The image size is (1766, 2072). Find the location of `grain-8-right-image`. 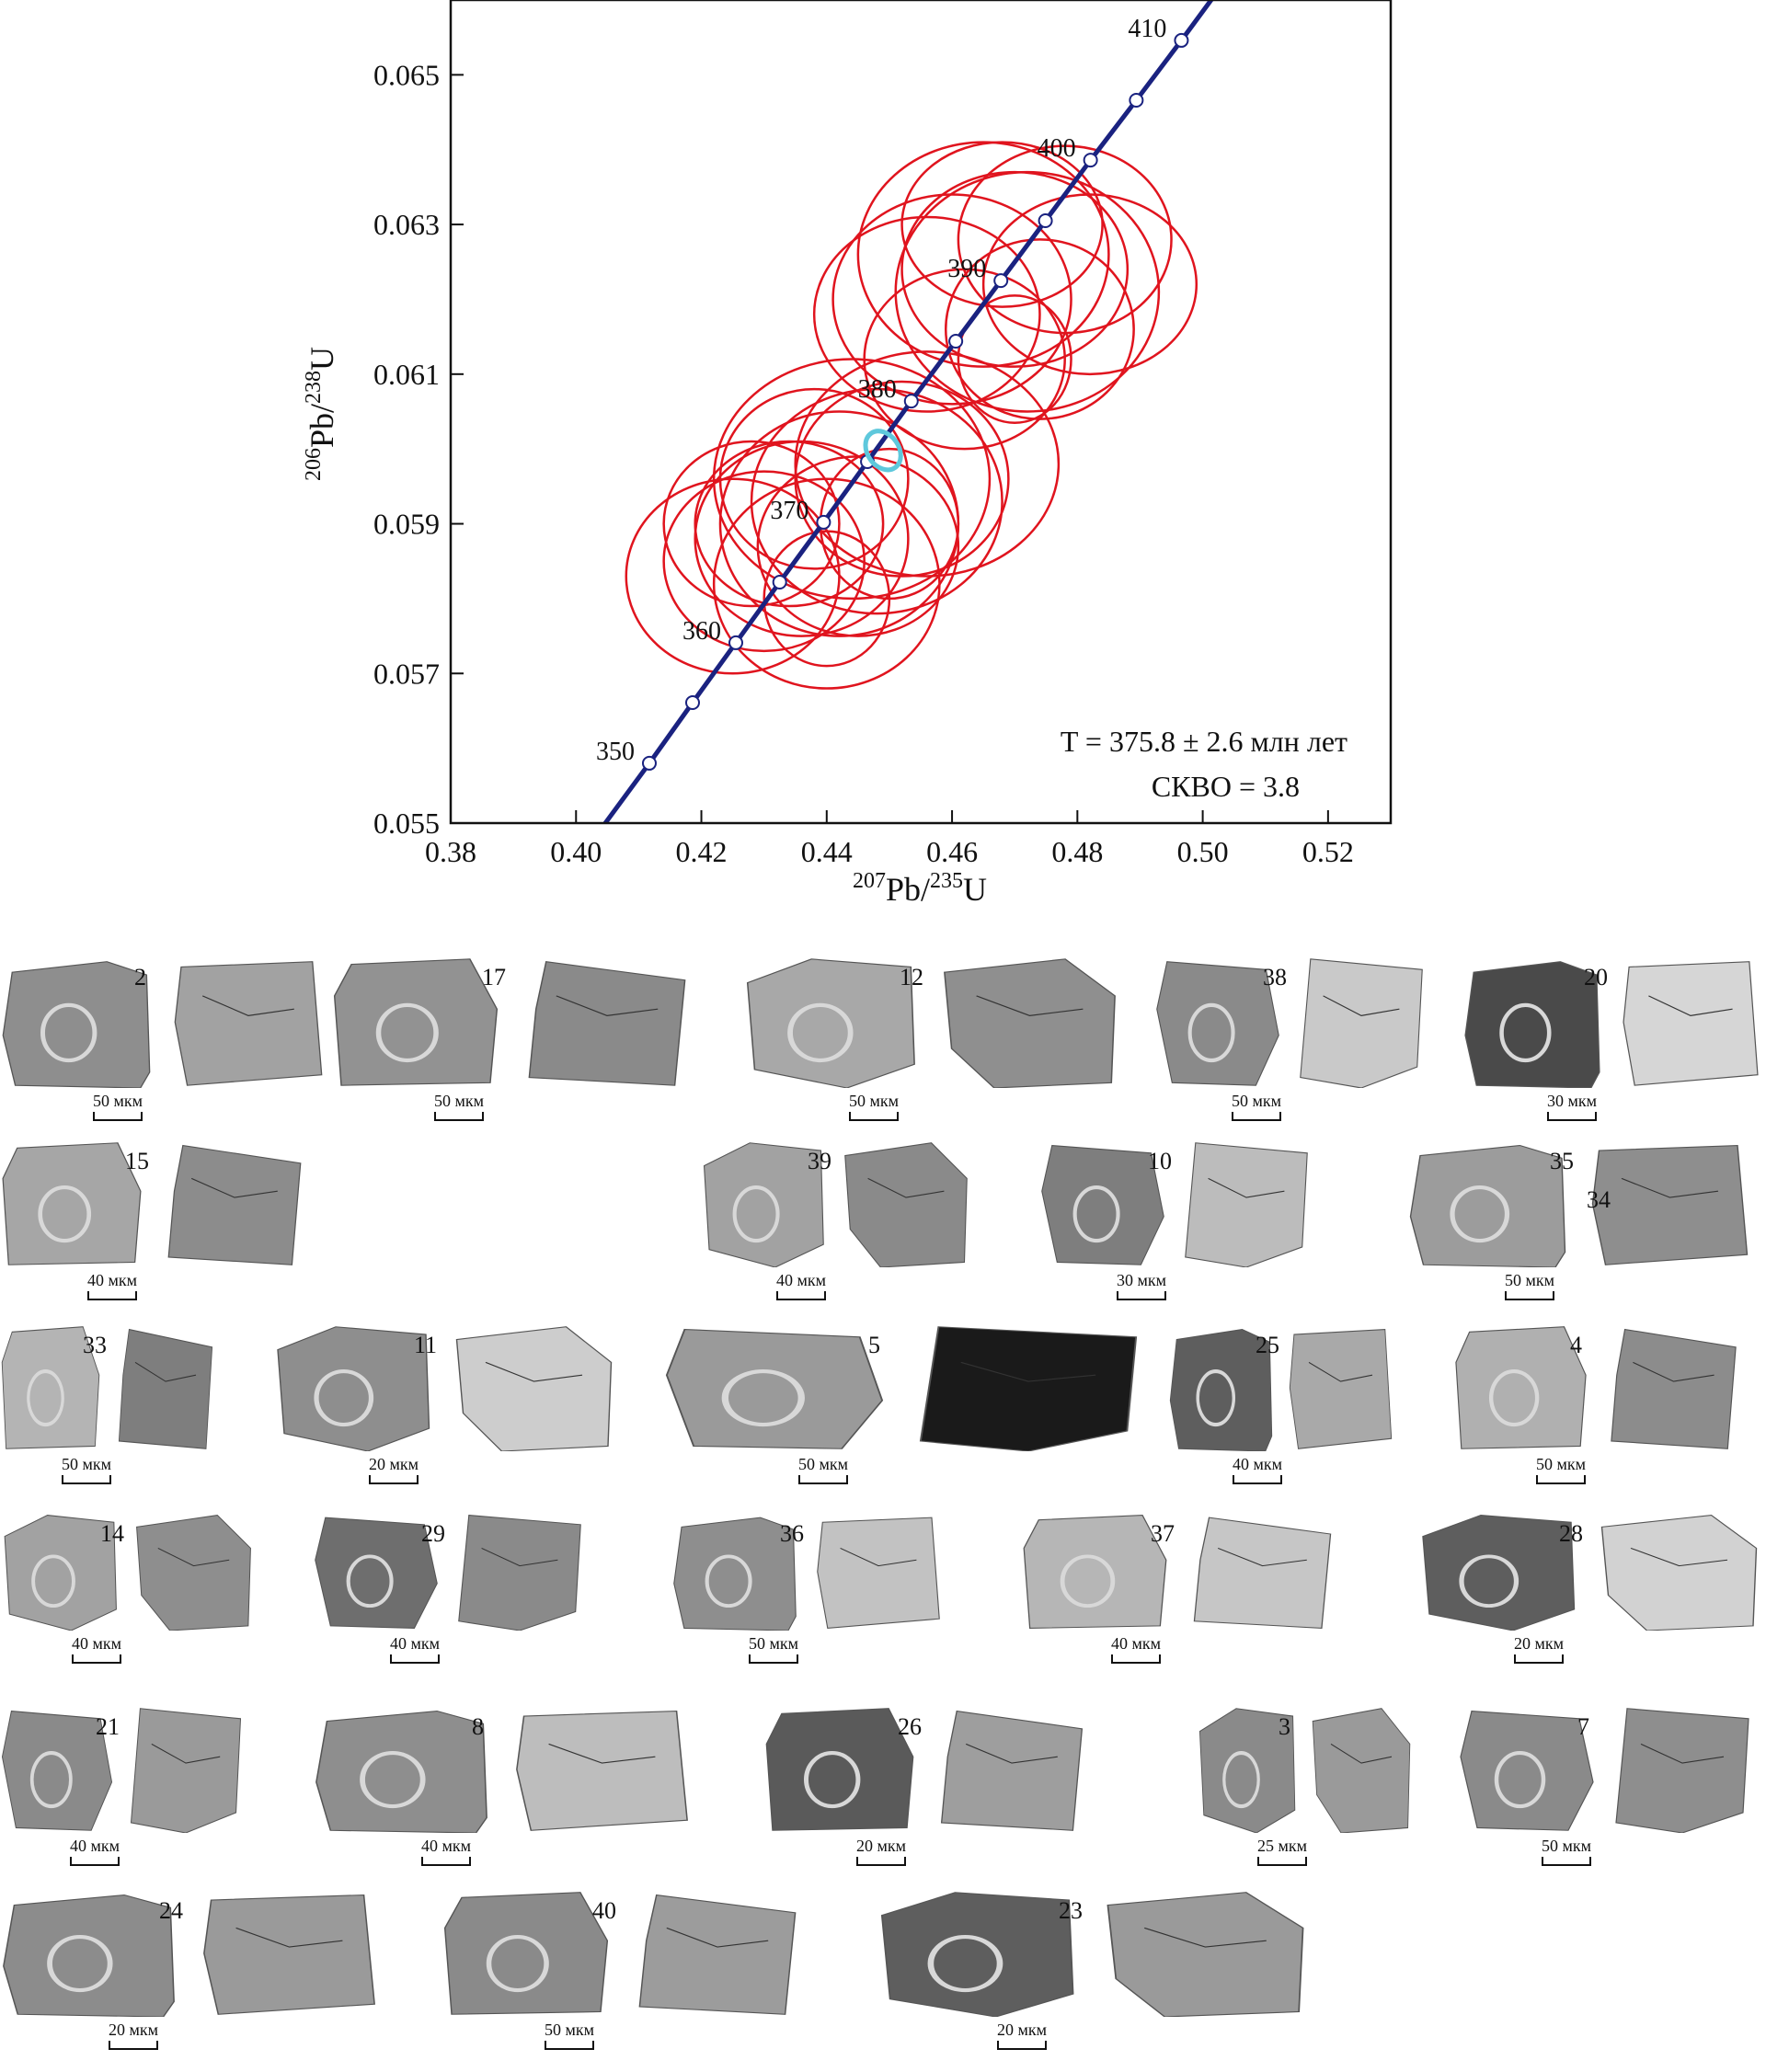

grain-8-right-image is located at coordinates (602, 1770).